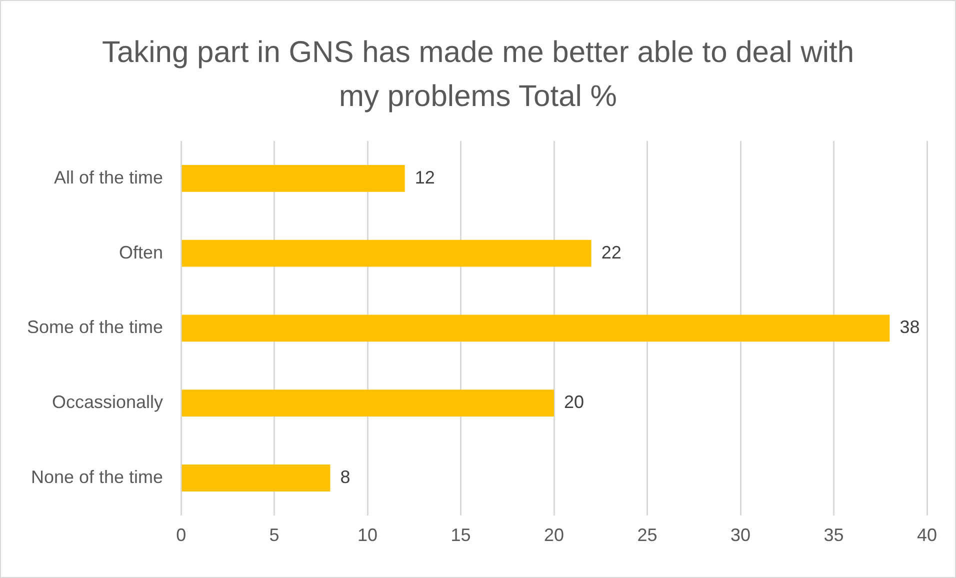 The image size is (956, 578). Describe the element at coordinates (740, 535) in the screenshot. I see `x-tick-label: 30` at that location.